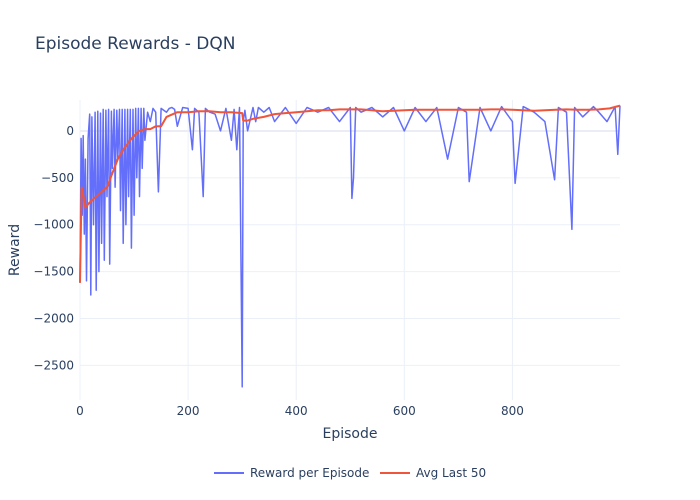 The width and height of the screenshot is (700, 500). I want to click on y-tick-label: −2000, so click(53, 318).